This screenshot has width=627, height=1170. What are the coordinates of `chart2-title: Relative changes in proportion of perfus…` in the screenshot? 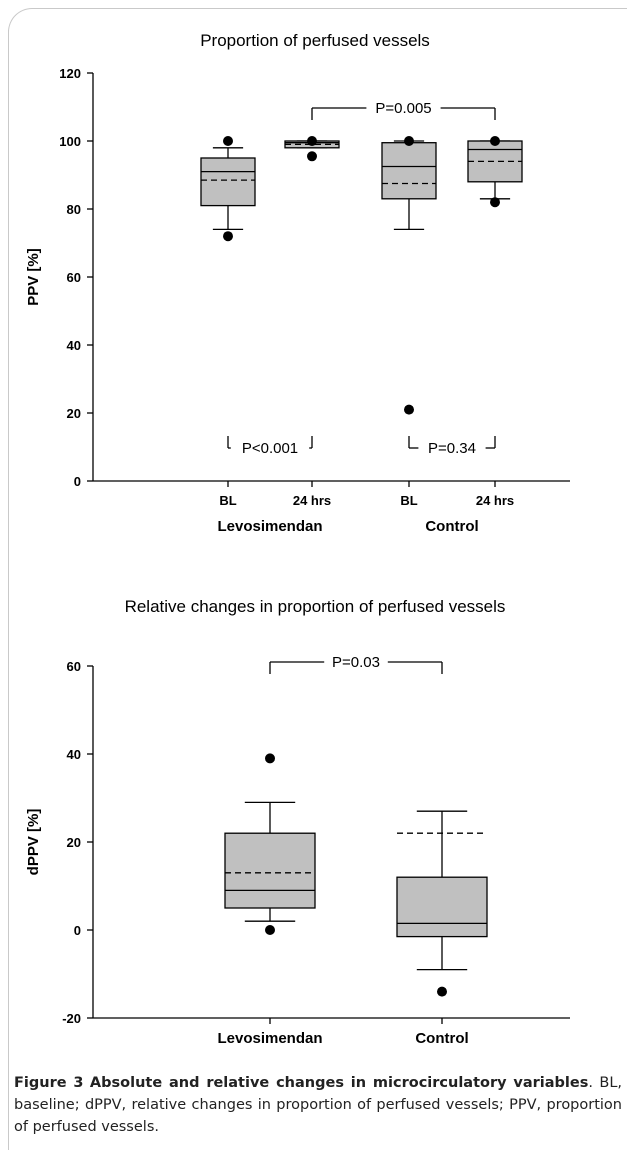 It's located at (315, 606).